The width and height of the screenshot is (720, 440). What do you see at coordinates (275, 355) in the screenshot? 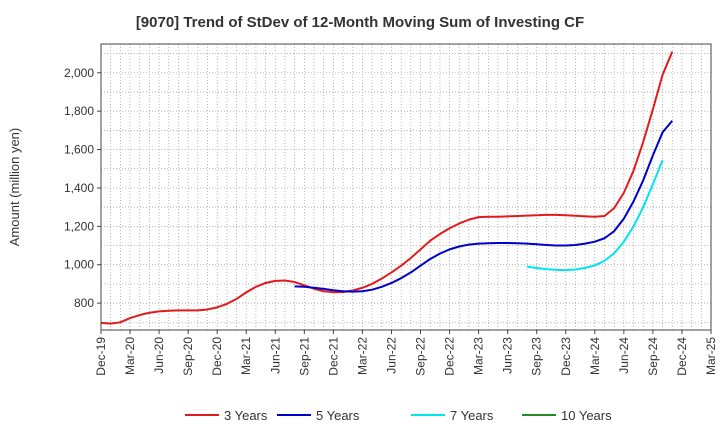
I see `x-tick-label: Jun-21` at bounding box center [275, 355].